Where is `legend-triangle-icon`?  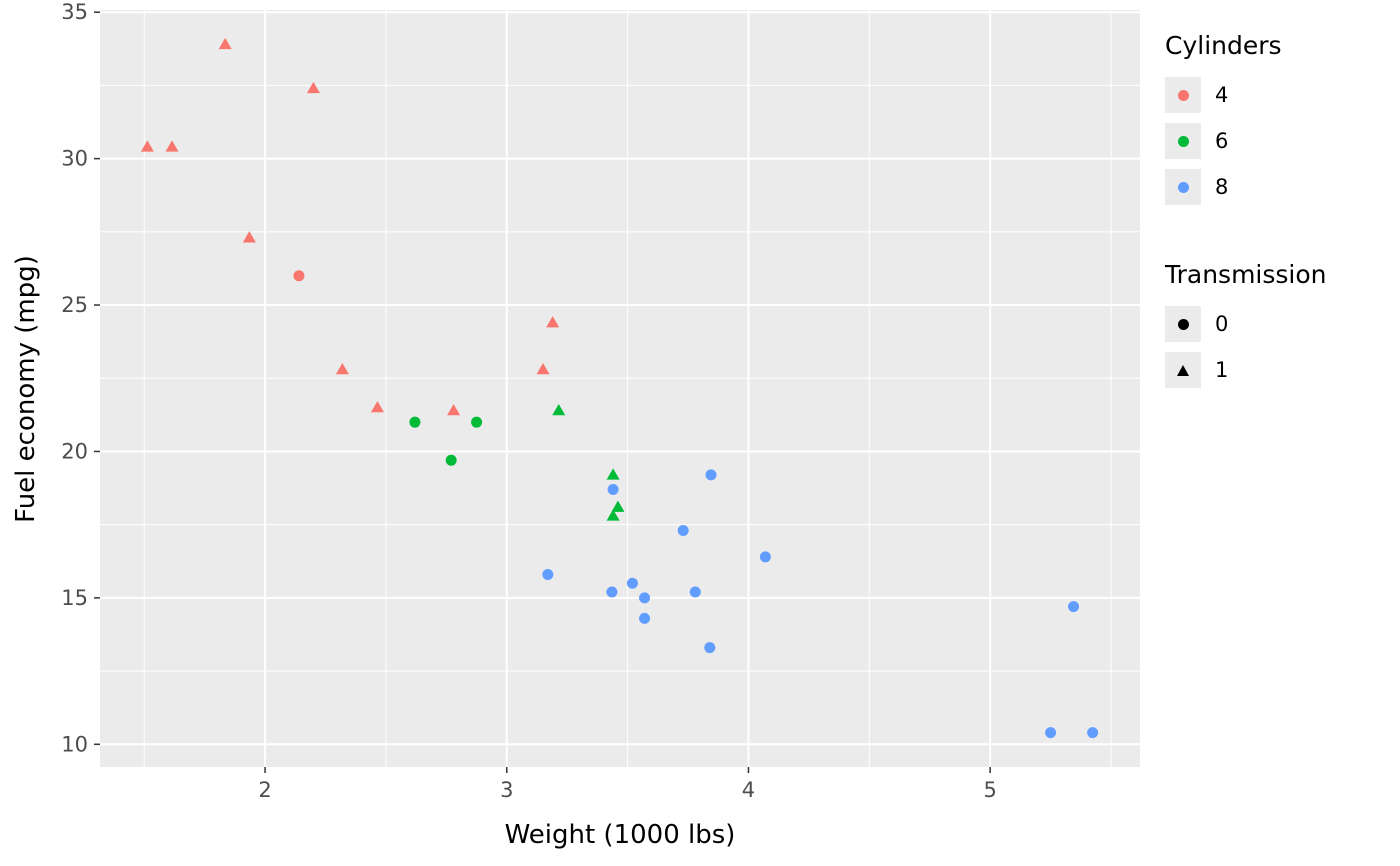 legend-triangle-icon is located at coordinates (1183, 370).